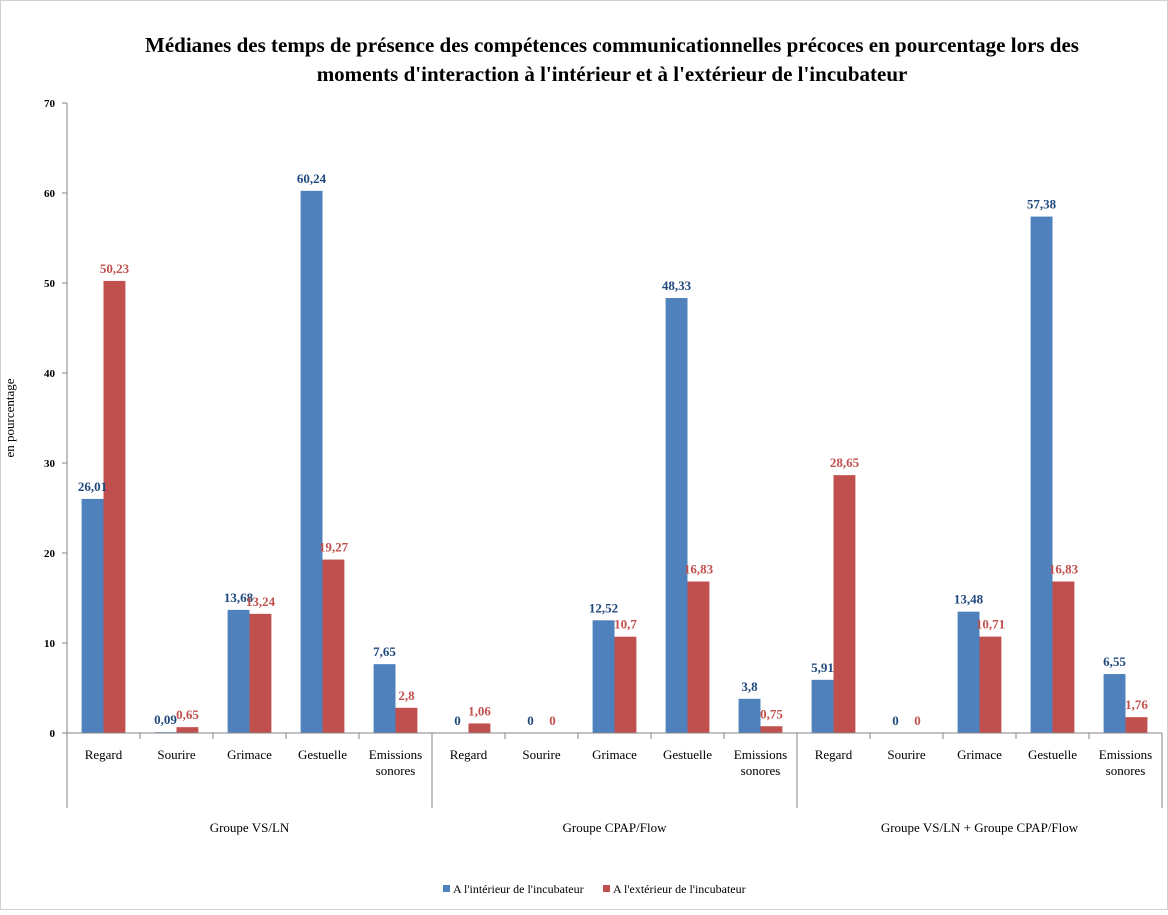 The width and height of the screenshot is (1168, 915). What do you see at coordinates (518, 889) in the screenshot?
I see `legend-label: A l'intérieur de l'incubateur` at bounding box center [518, 889].